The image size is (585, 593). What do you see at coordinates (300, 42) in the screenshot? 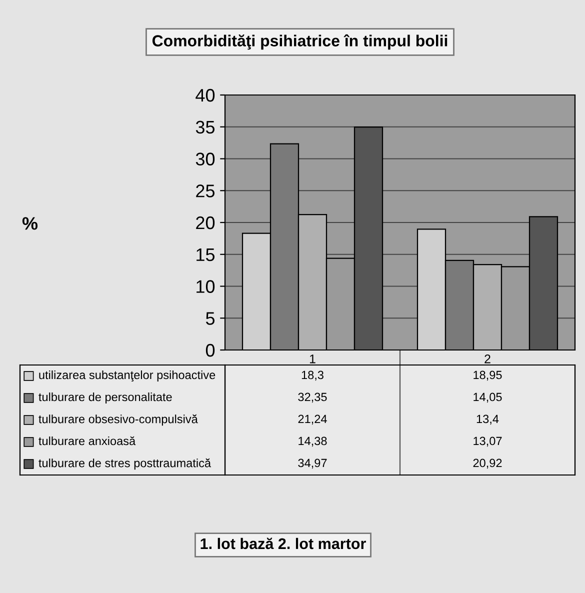
I see `chart-title: Comorbidităţi psihiatrice în timpul bolii` at bounding box center [300, 42].